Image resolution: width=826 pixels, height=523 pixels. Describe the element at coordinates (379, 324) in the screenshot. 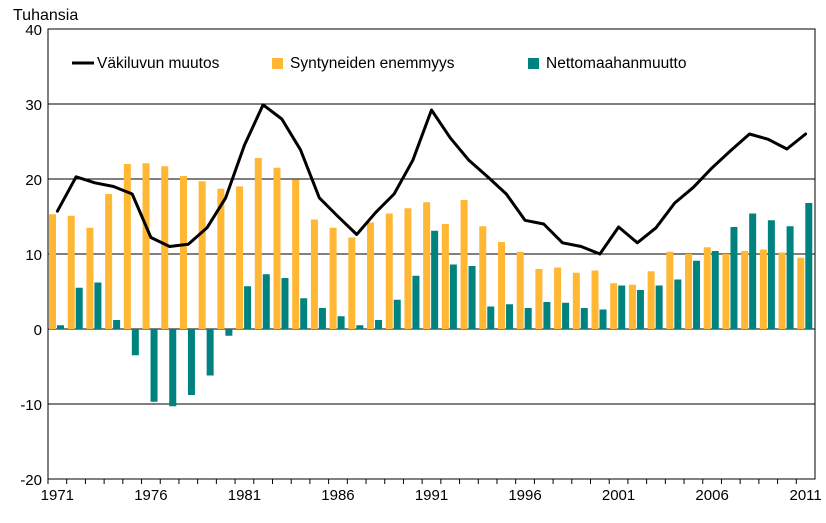

I see `bar-nettomaahanmuutto-1988` at that location.